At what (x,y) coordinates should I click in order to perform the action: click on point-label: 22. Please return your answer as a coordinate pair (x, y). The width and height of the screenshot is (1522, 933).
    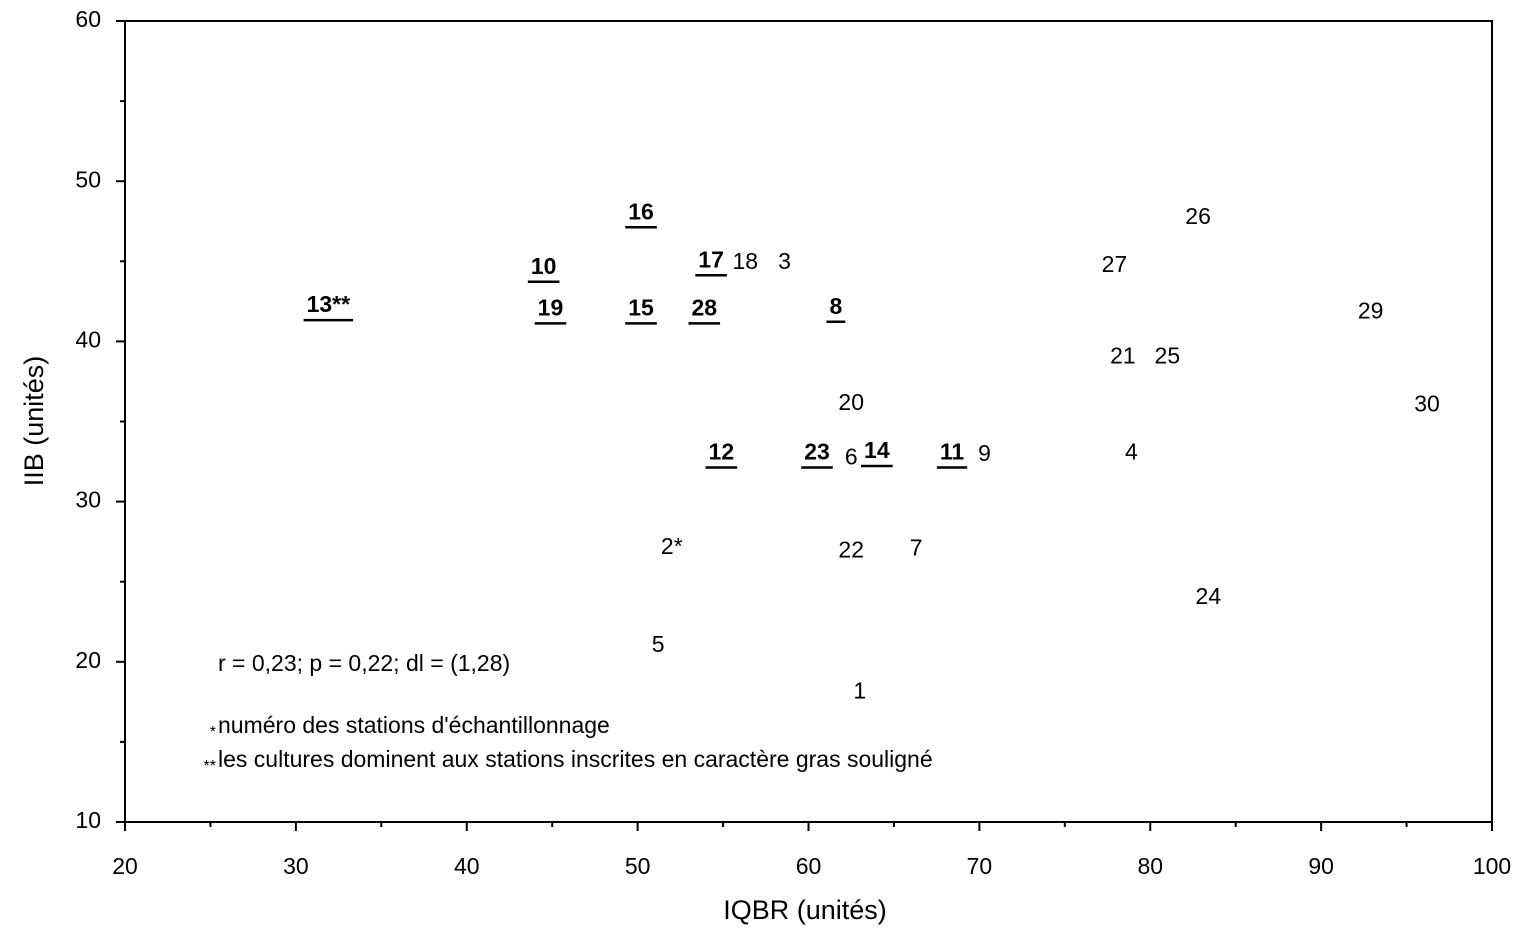
    Looking at the image, I should click on (851, 549).